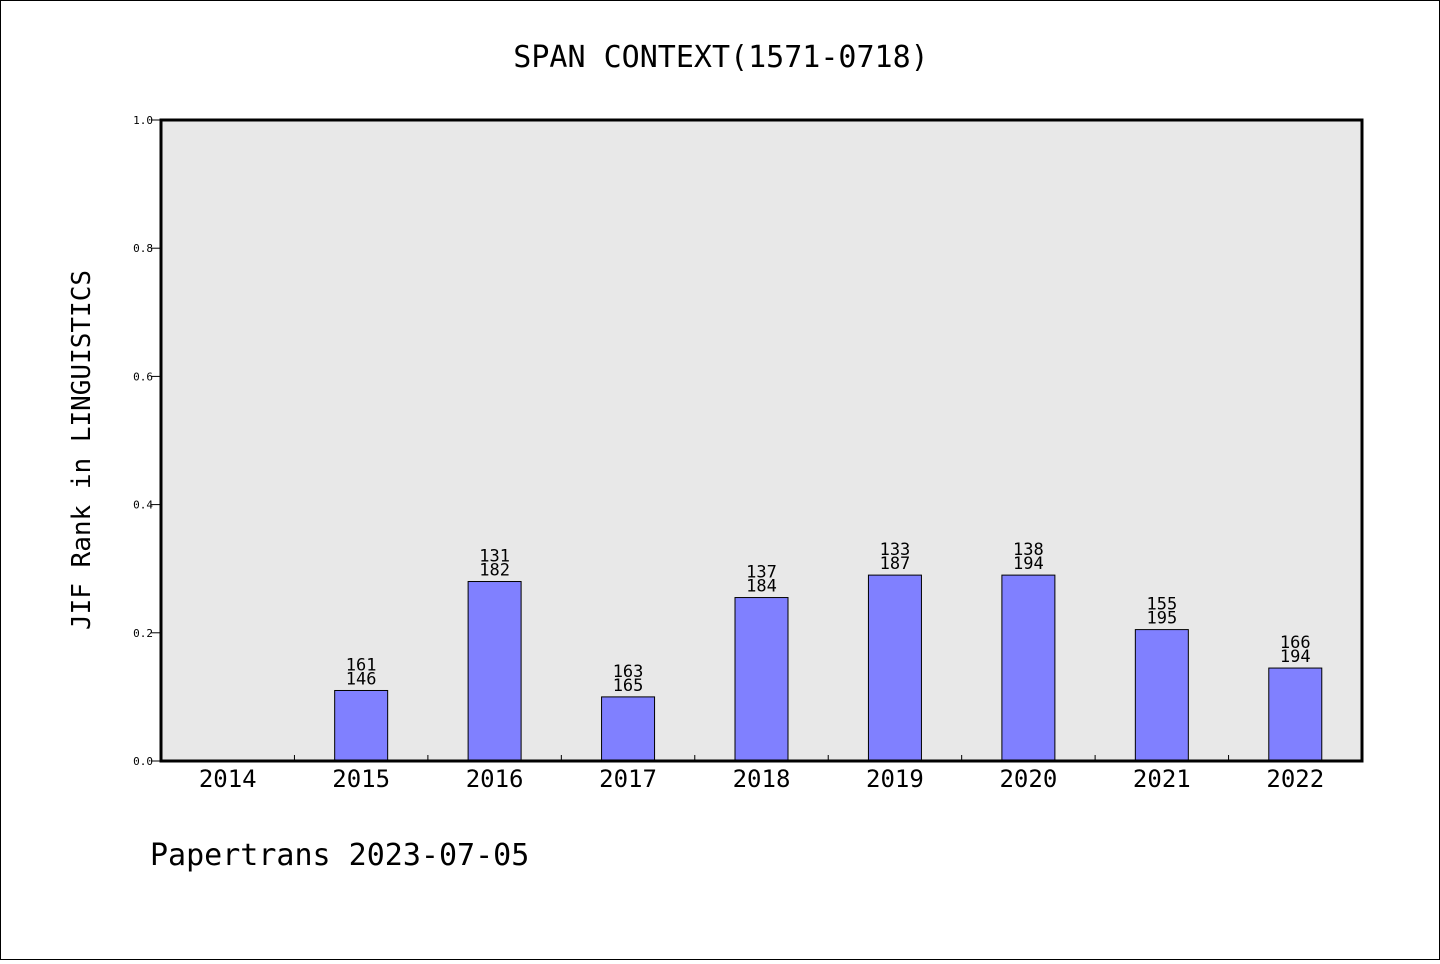  Describe the element at coordinates (1028, 779) in the screenshot. I see `x-tick-label: 2020` at that location.